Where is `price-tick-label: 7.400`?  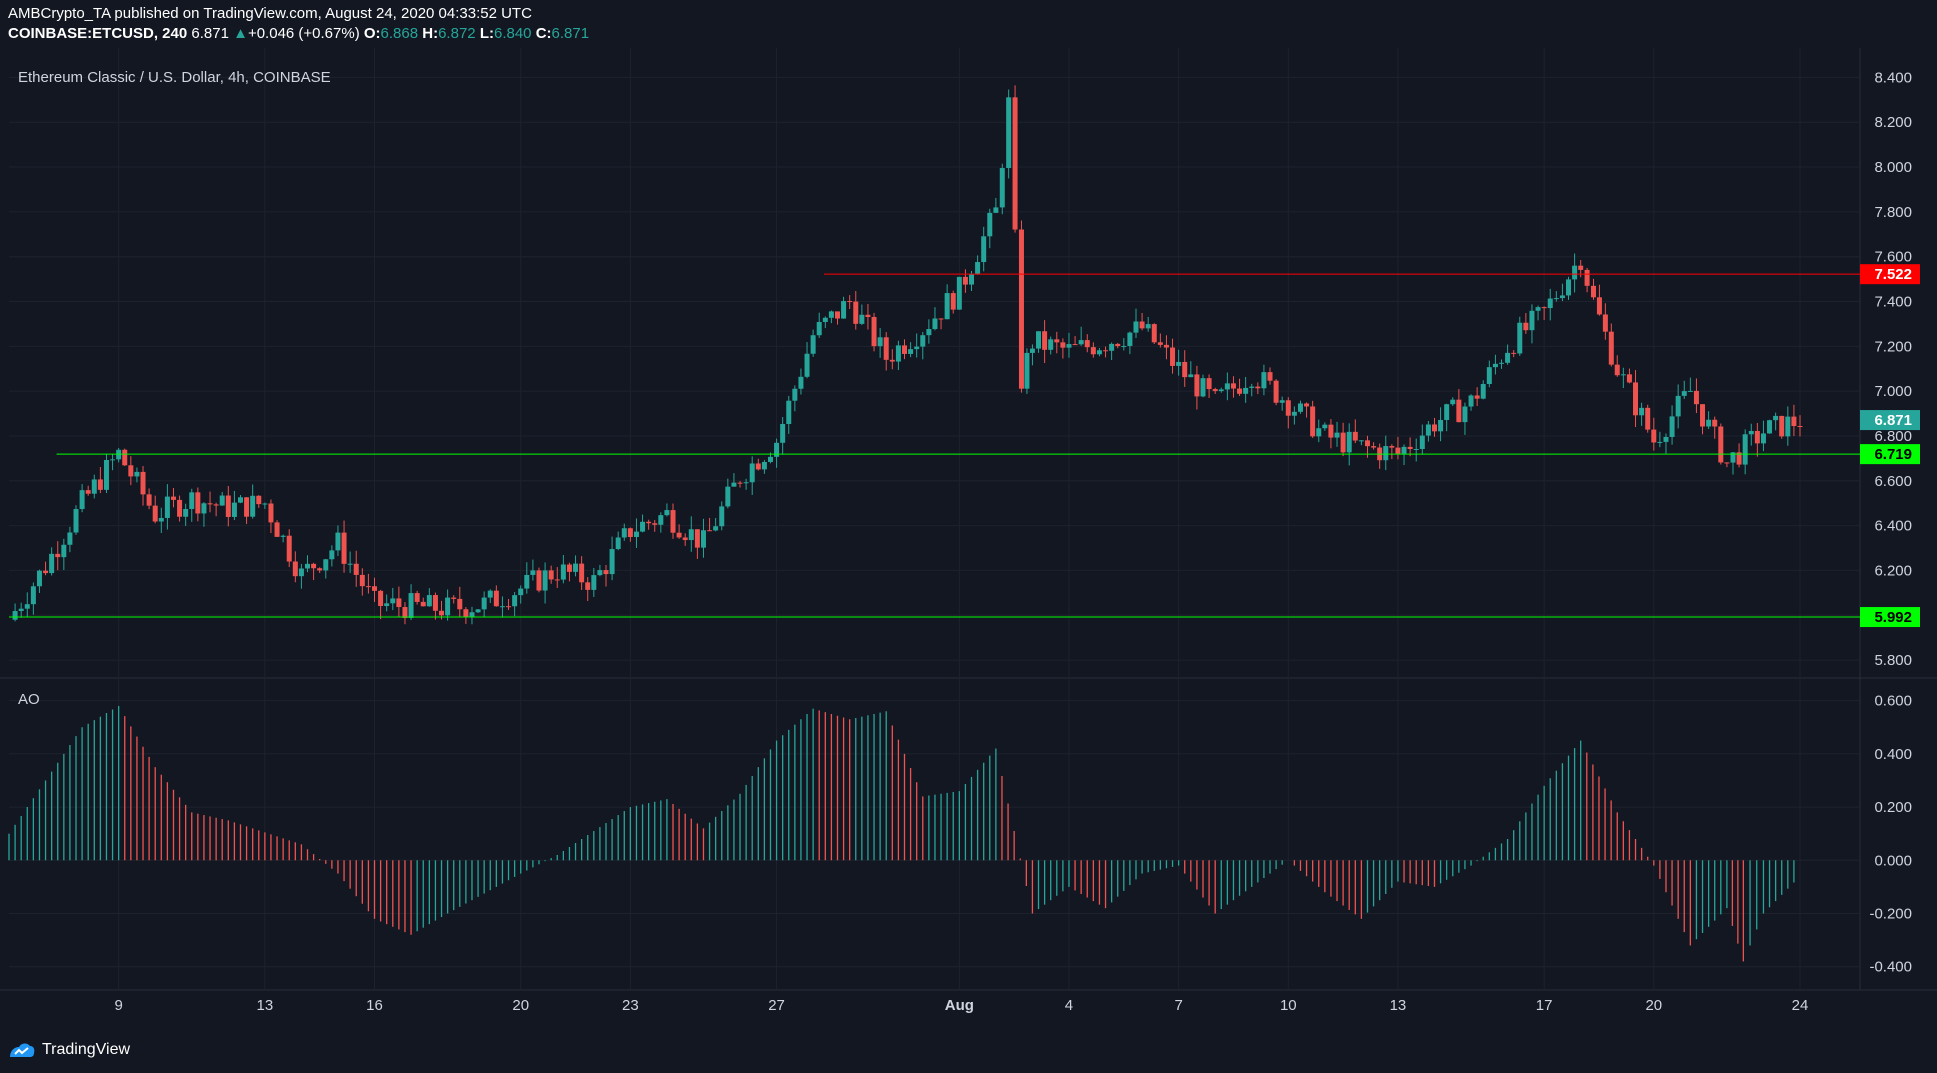 price-tick-label: 7.400 is located at coordinates (1893, 302).